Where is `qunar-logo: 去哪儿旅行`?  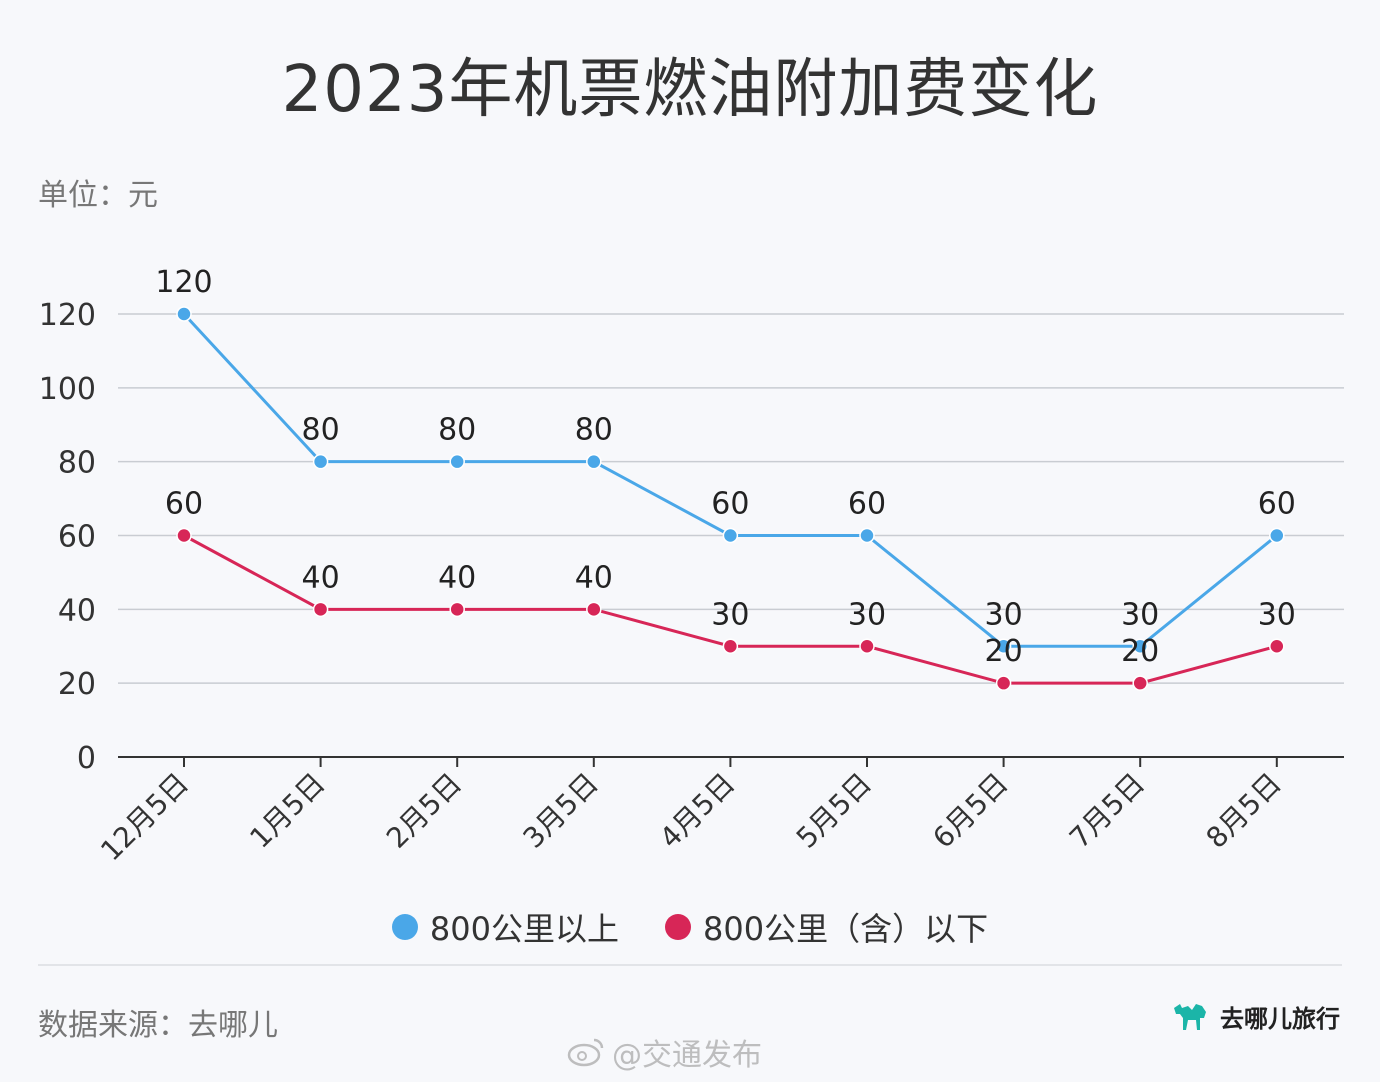 qunar-logo: 去哪儿旅行 is located at coordinates (1255, 1016).